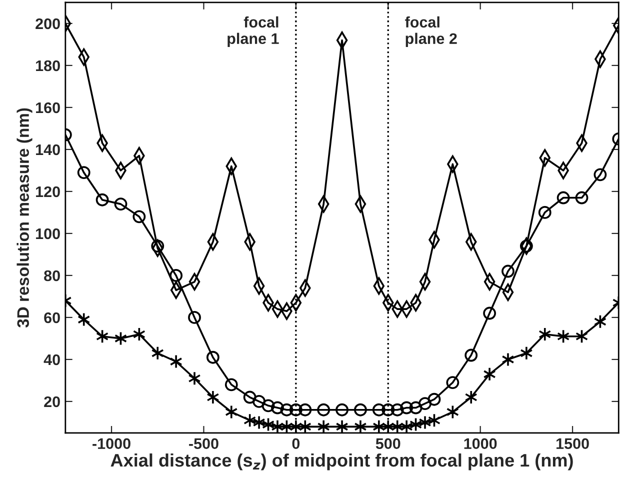 This screenshot has width=623, height=492. I want to click on ref-line-label: focal plane 1, so click(253, 32).